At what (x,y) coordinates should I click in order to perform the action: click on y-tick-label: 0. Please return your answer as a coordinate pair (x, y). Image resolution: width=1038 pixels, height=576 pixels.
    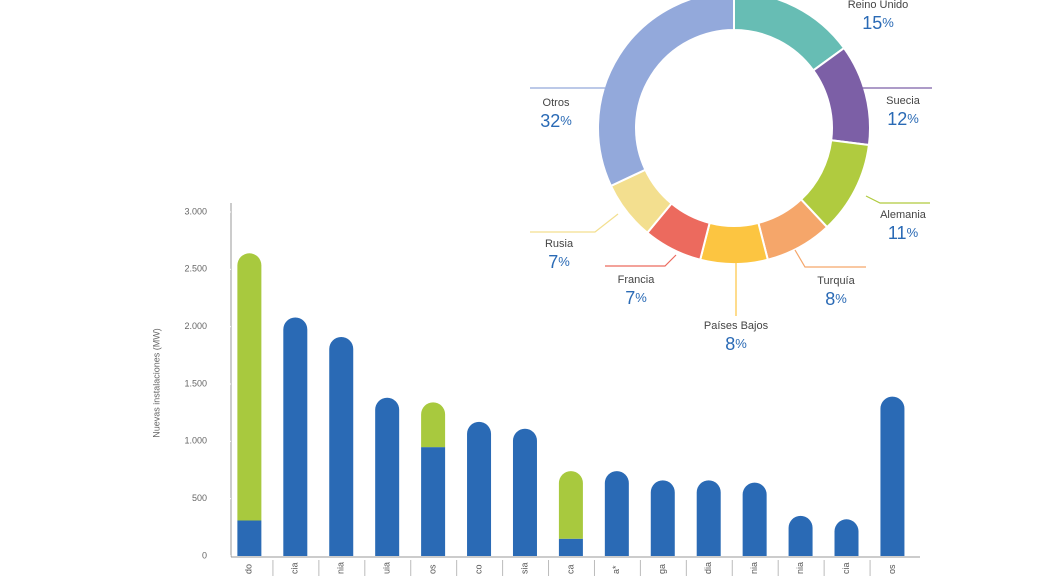
    Looking at the image, I should click on (204, 555).